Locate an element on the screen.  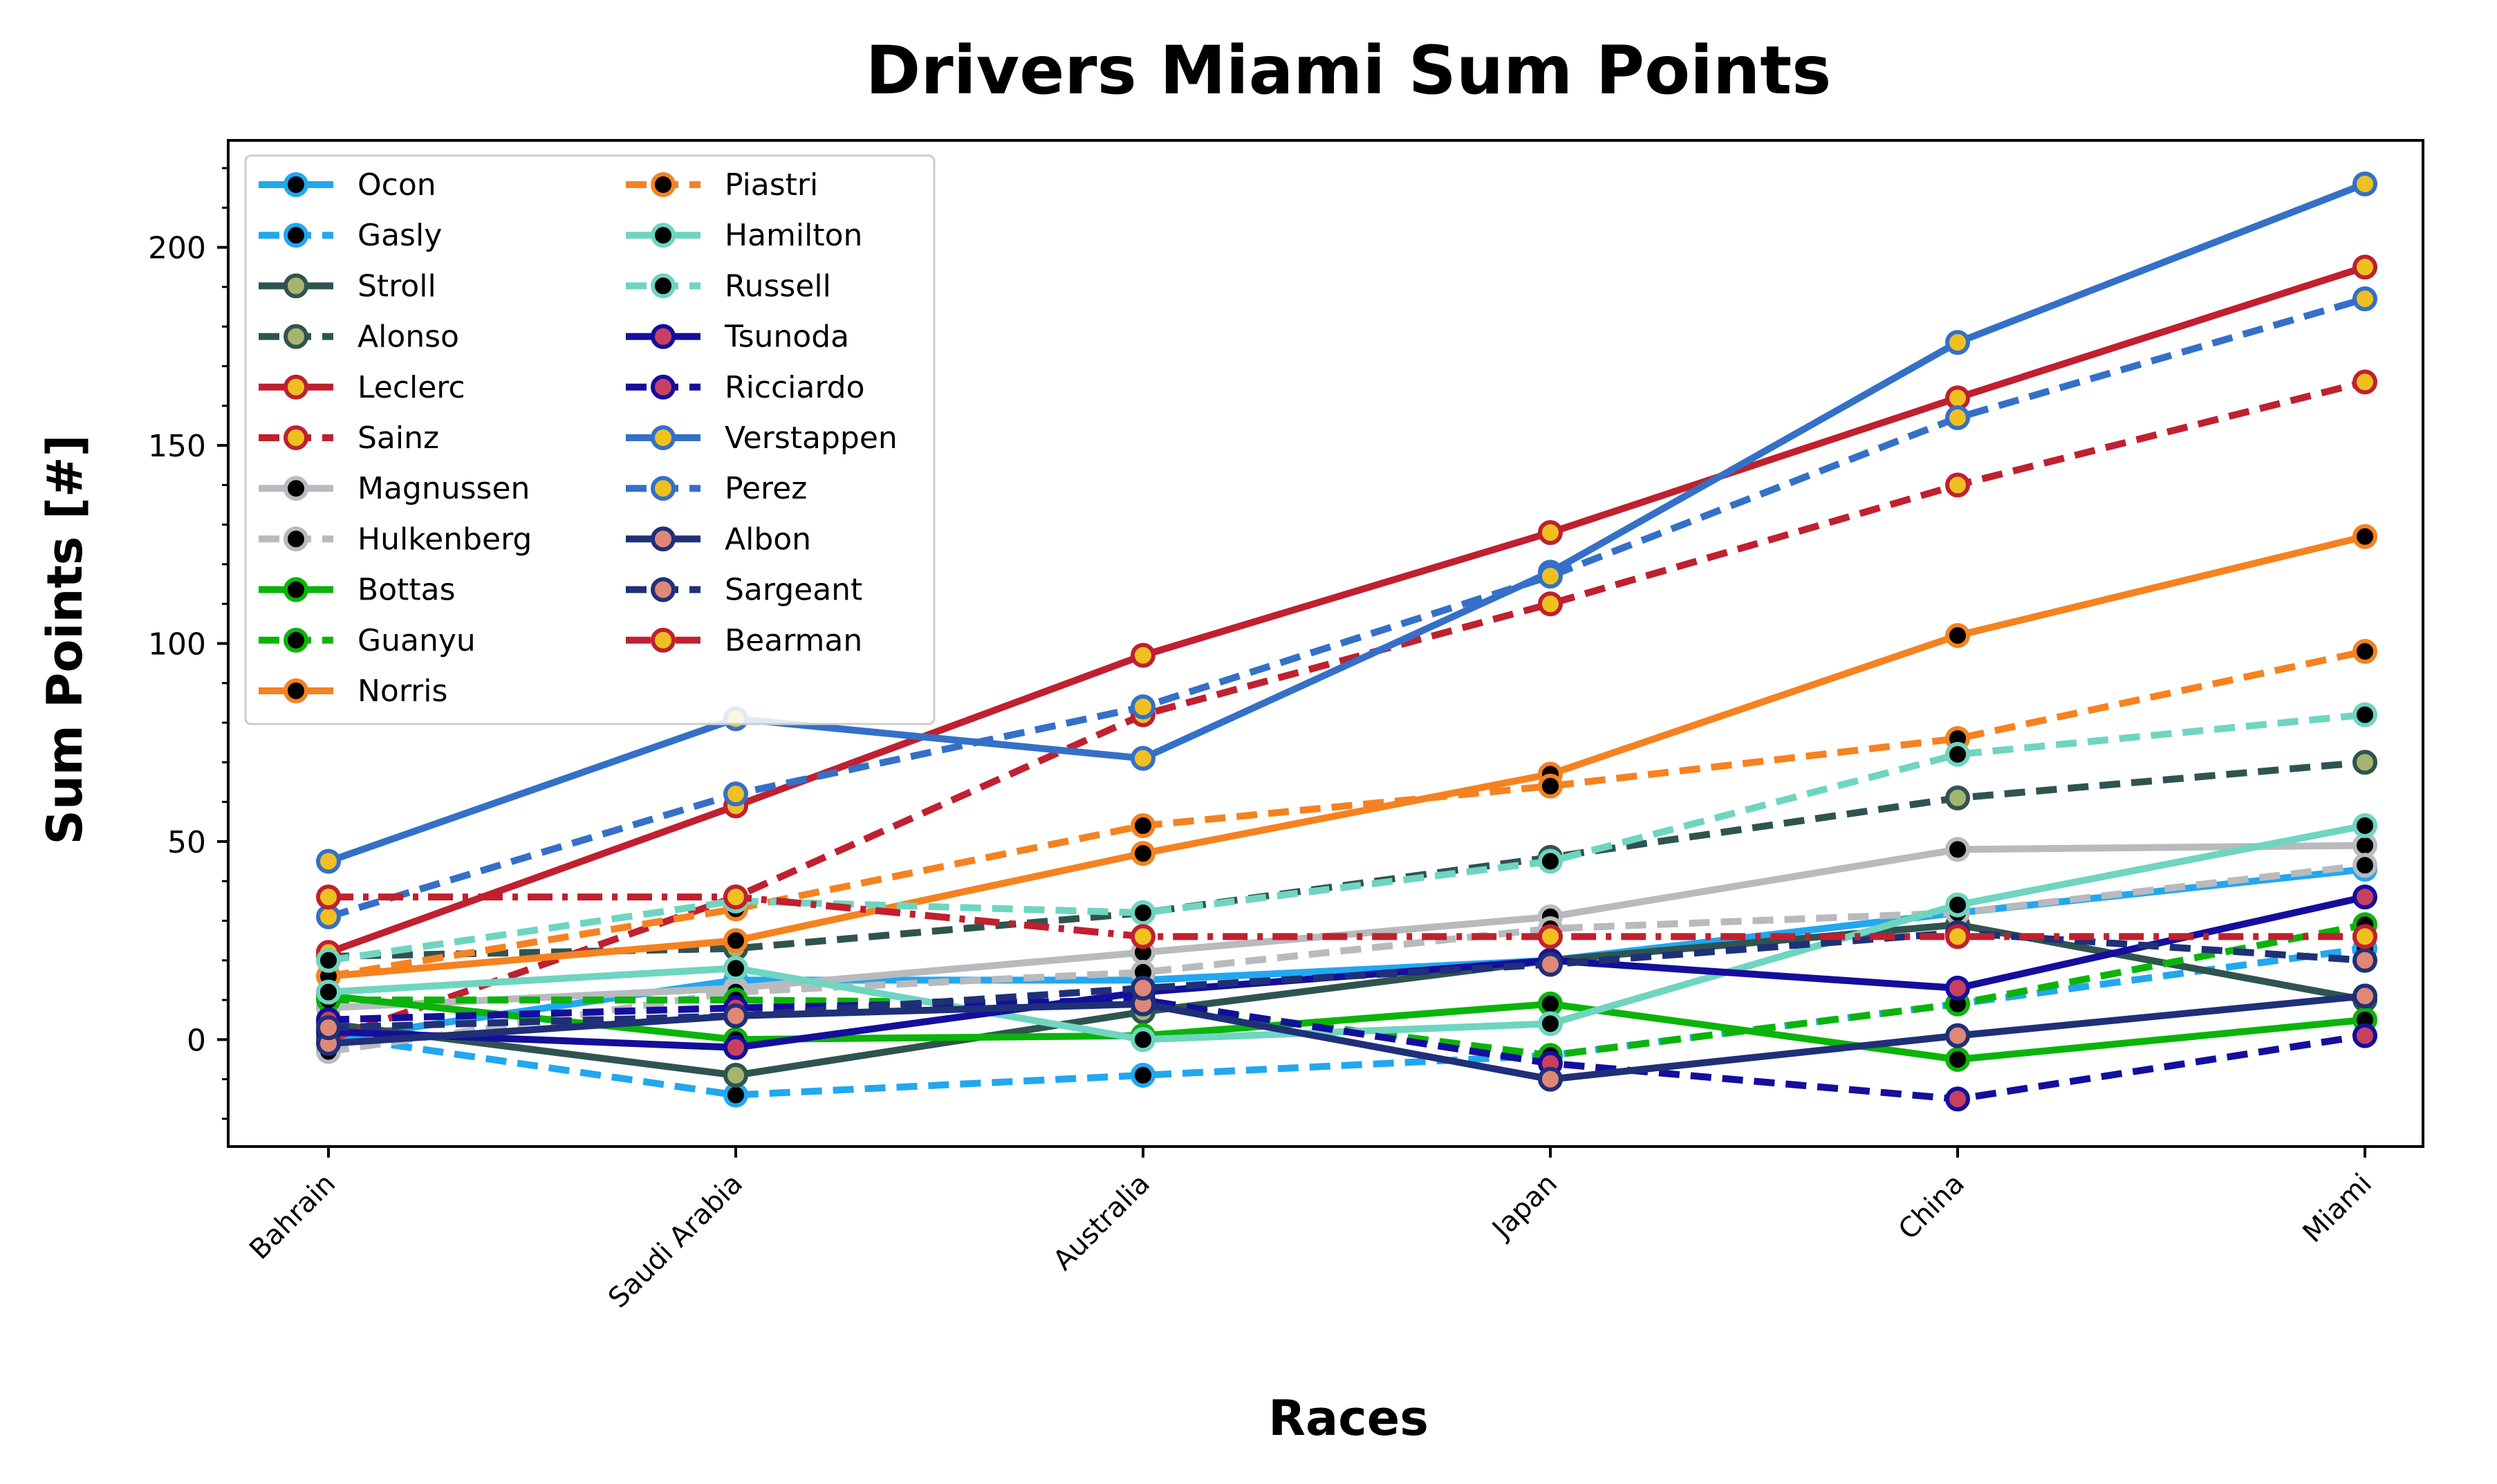
chart-title: Drivers Miami Sum Points is located at coordinates (1349, 70).